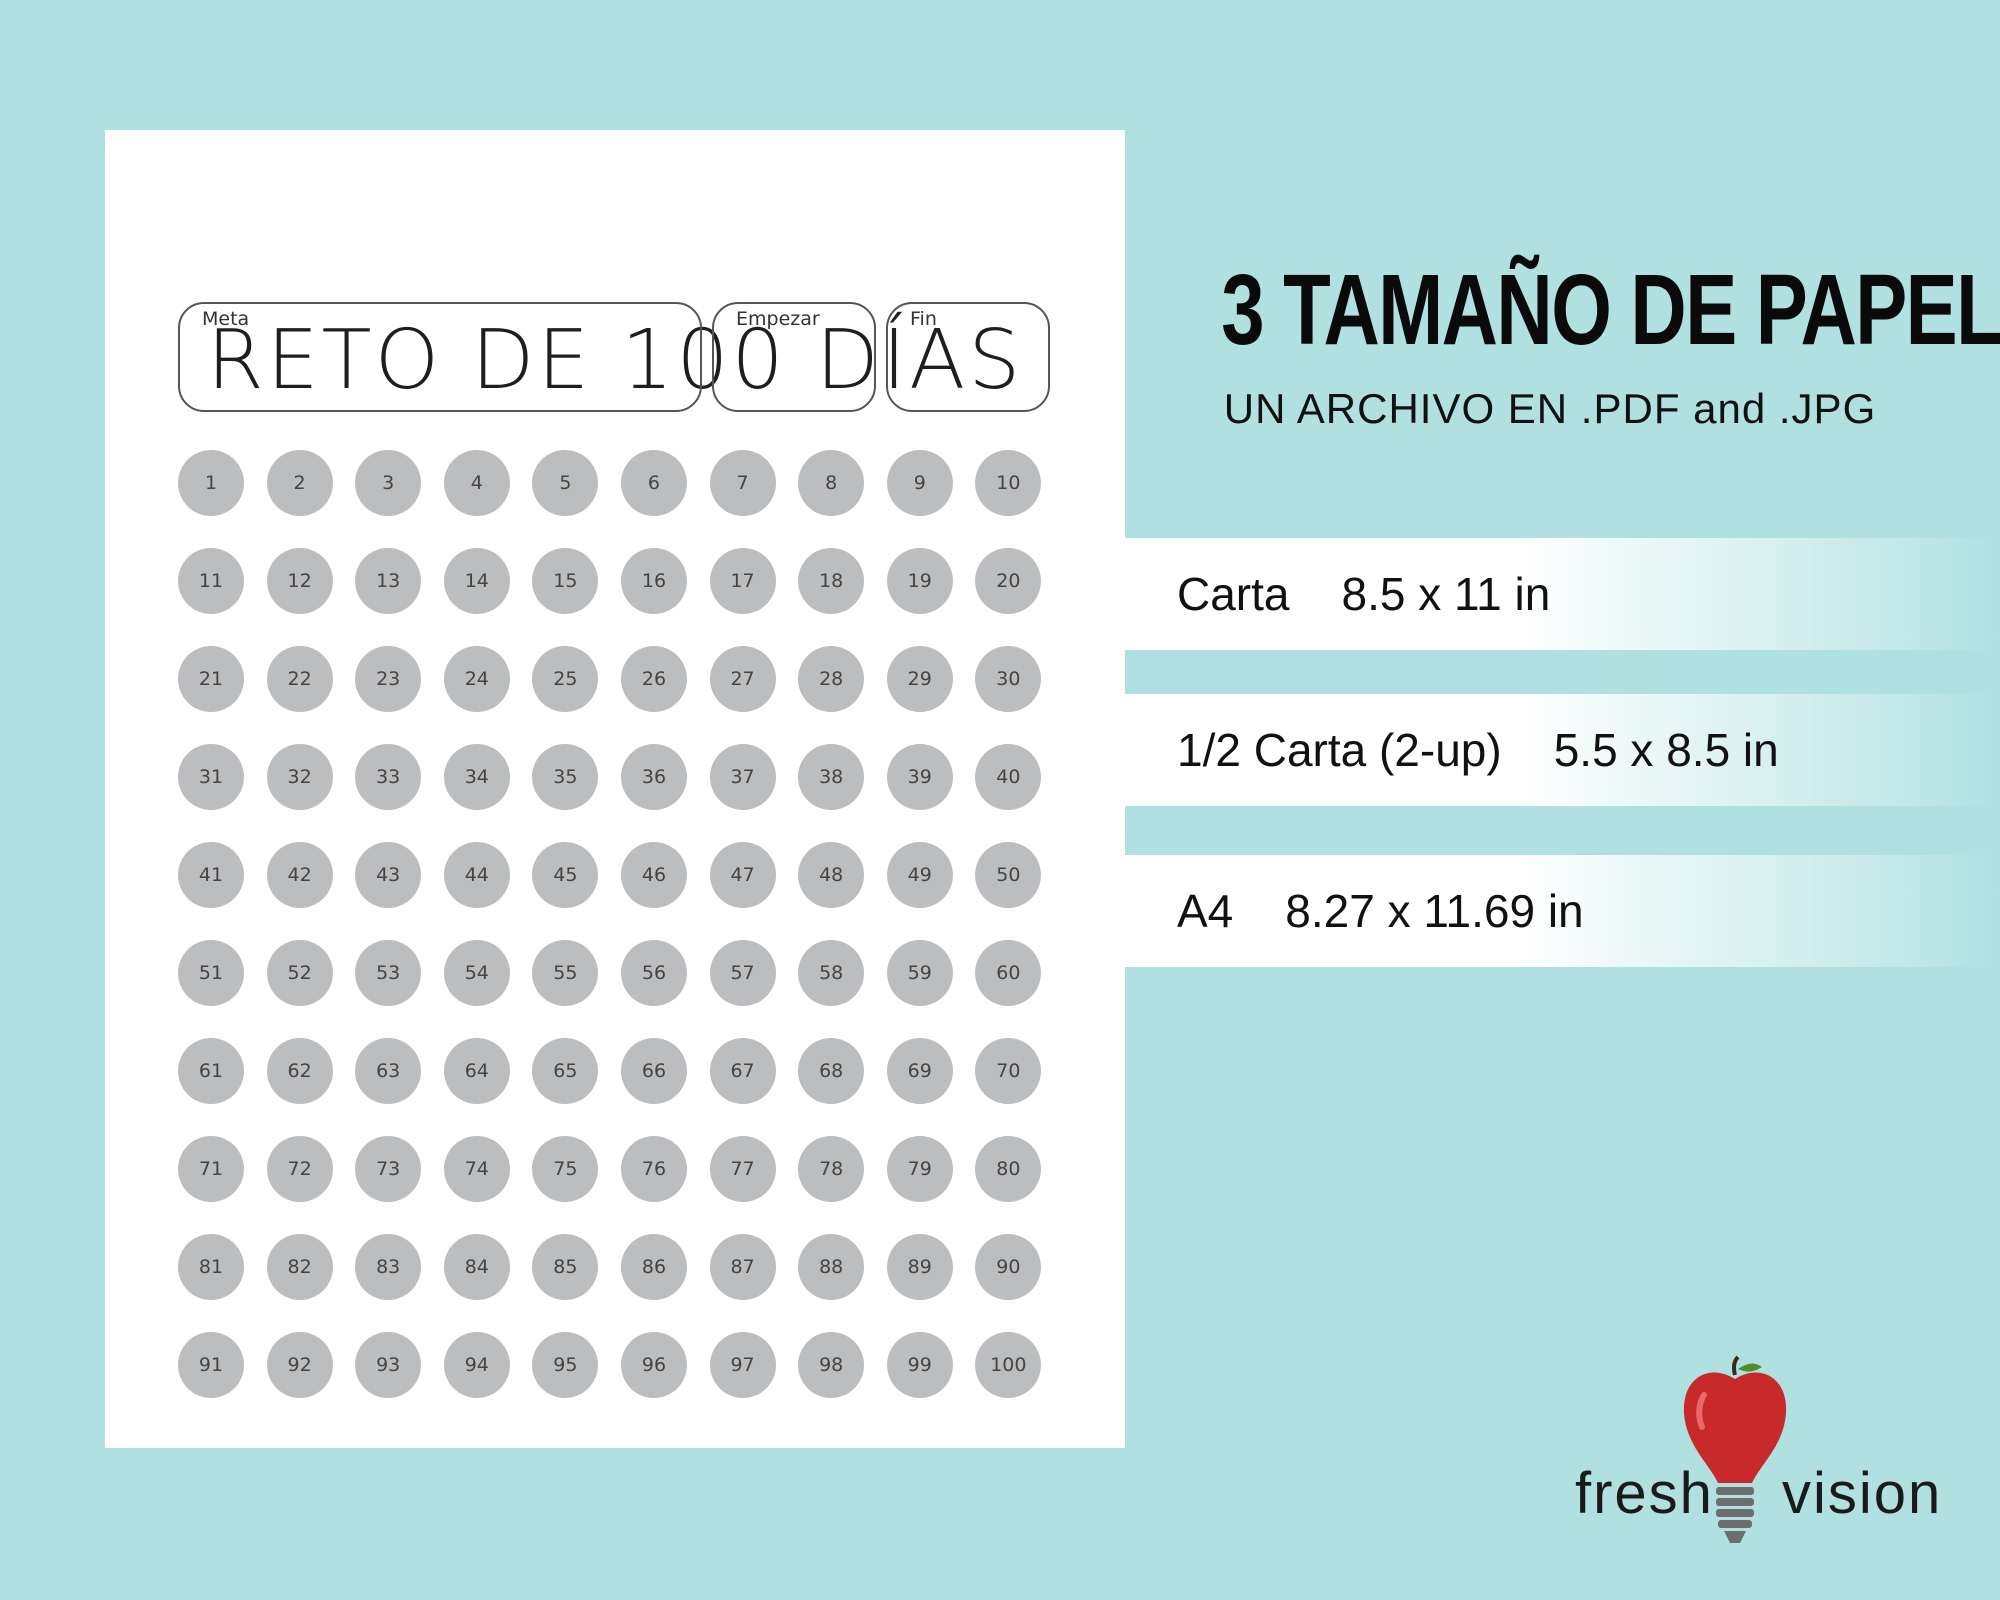  What do you see at coordinates (1008, 973) in the screenshot?
I see `day-circle: 60` at bounding box center [1008, 973].